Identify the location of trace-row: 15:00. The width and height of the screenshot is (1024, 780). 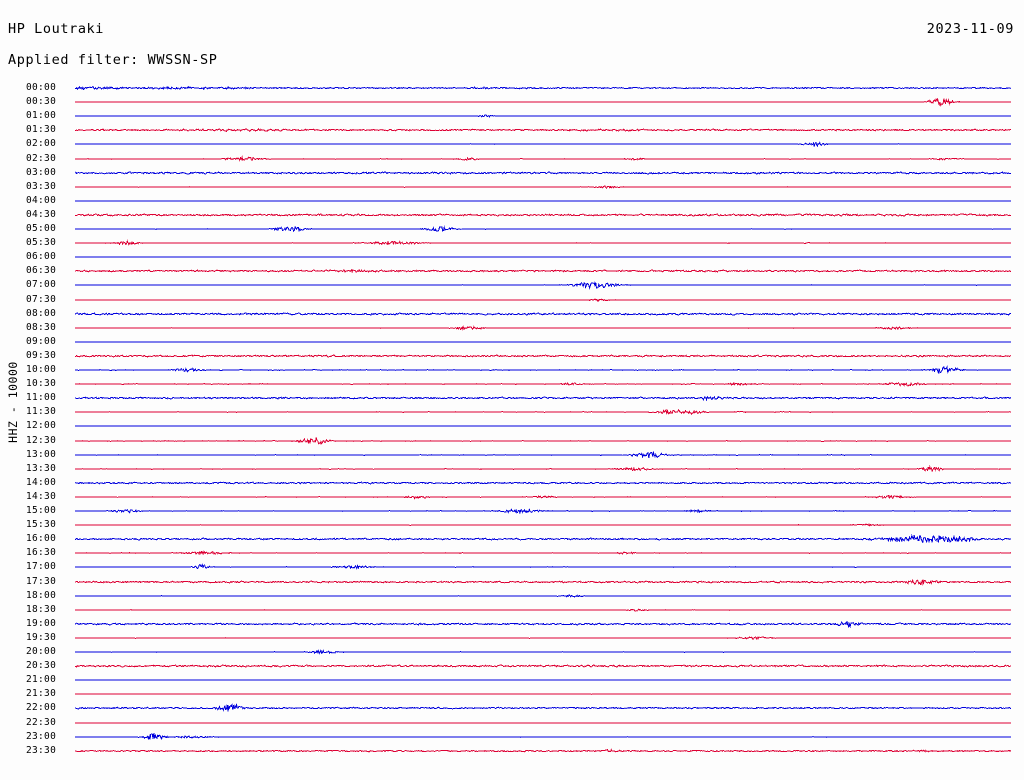
(512, 511).